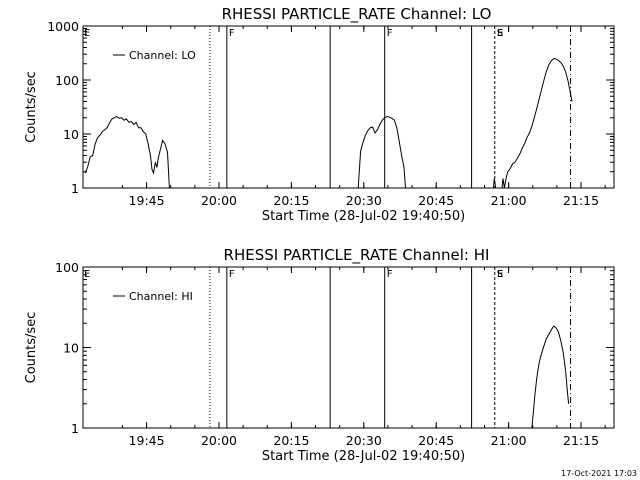  What do you see at coordinates (357, 14) in the screenshot?
I see `chart-title: RHESSI PARTICLE_RATE Channel: LO` at bounding box center [357, 14].